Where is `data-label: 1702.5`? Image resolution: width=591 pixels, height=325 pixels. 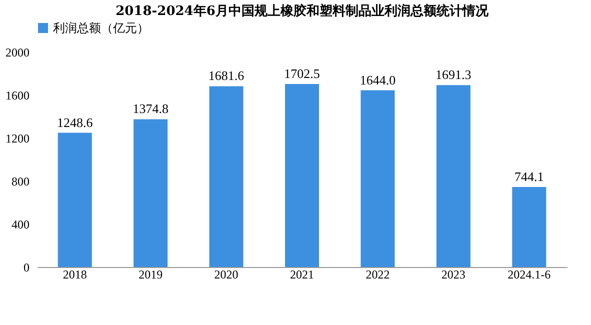 data-label: 1702.5 is located at coordinates (302, 73).